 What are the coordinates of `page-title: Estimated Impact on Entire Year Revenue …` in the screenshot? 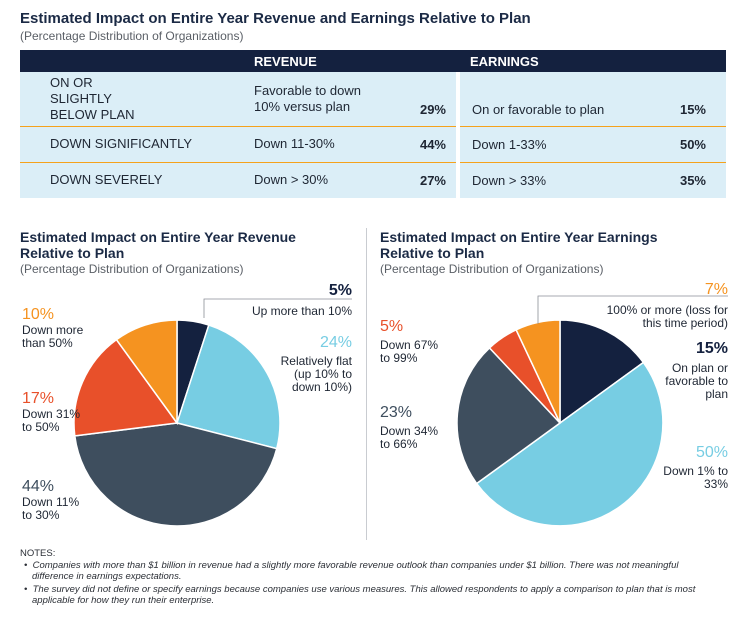 It's located at (275, 18).